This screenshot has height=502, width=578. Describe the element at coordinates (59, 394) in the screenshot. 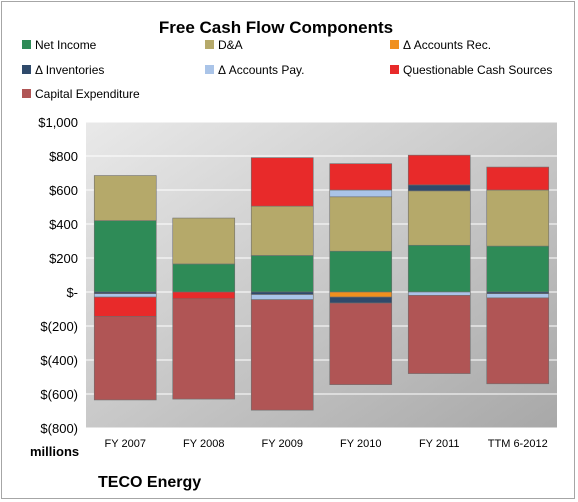

I see `y-tick-label: $(600)` at that location.